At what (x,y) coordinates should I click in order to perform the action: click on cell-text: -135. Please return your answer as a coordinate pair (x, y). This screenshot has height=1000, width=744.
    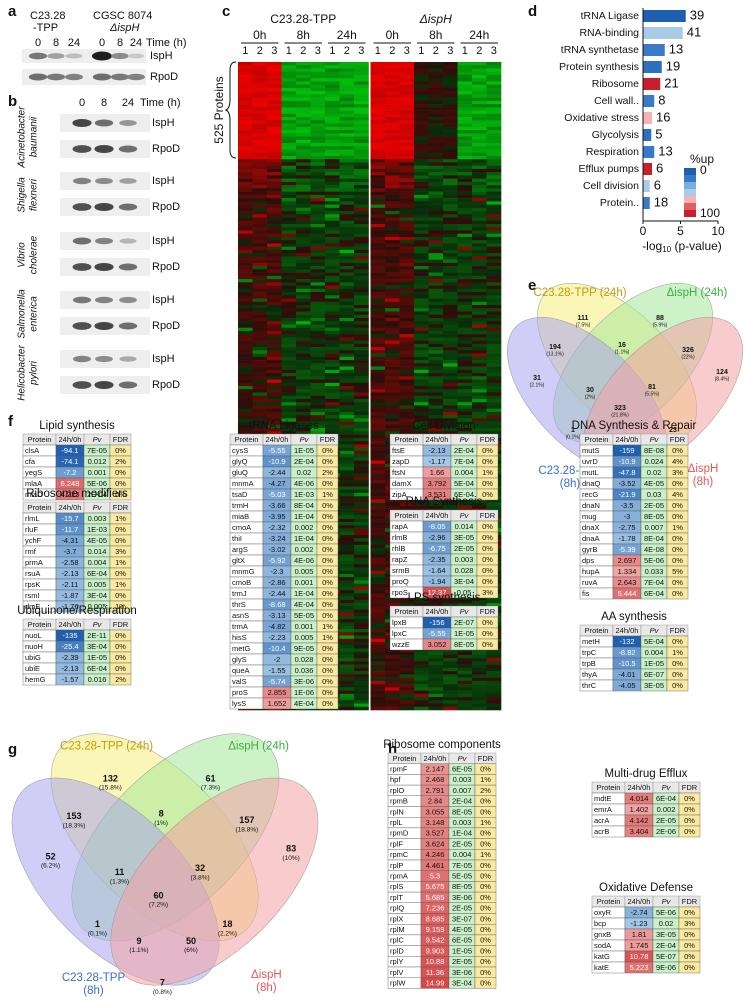
    Looking at the image, I should click on (69, 635).